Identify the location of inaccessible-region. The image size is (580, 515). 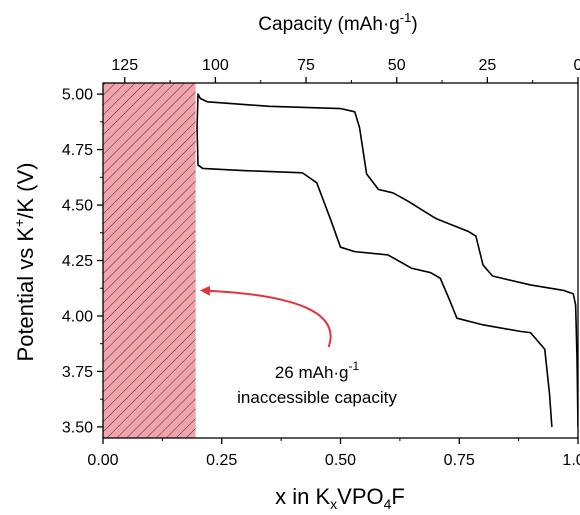
(149, 260).